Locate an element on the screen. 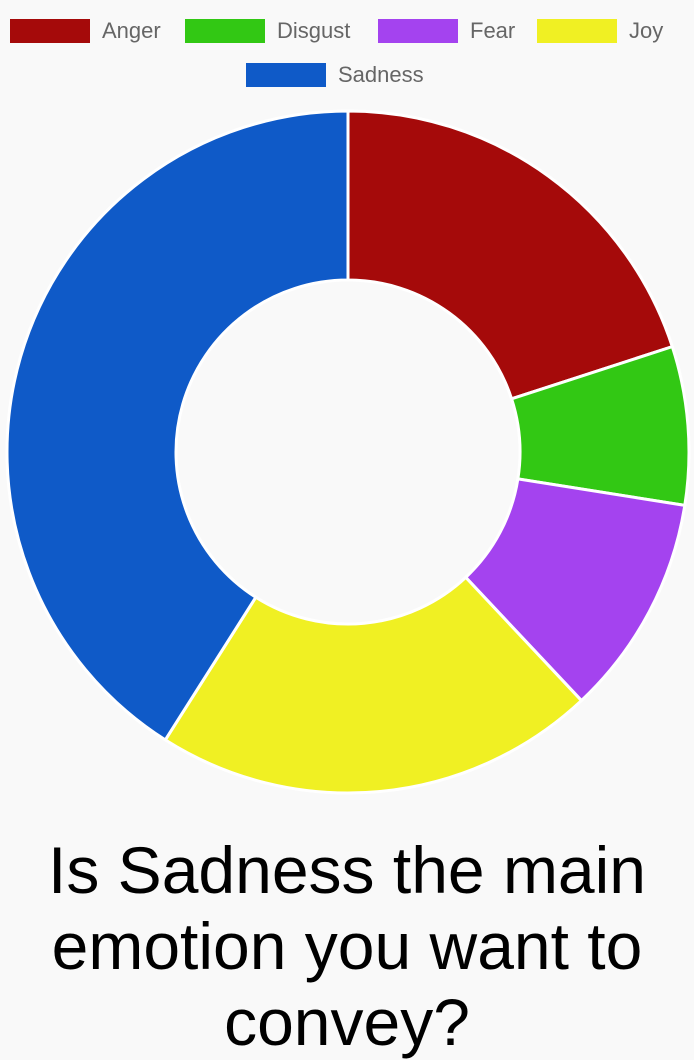 The width and height of the screenshot is (694, 1060). legend-item-joy: Joy is located at coordinates (600, 31).